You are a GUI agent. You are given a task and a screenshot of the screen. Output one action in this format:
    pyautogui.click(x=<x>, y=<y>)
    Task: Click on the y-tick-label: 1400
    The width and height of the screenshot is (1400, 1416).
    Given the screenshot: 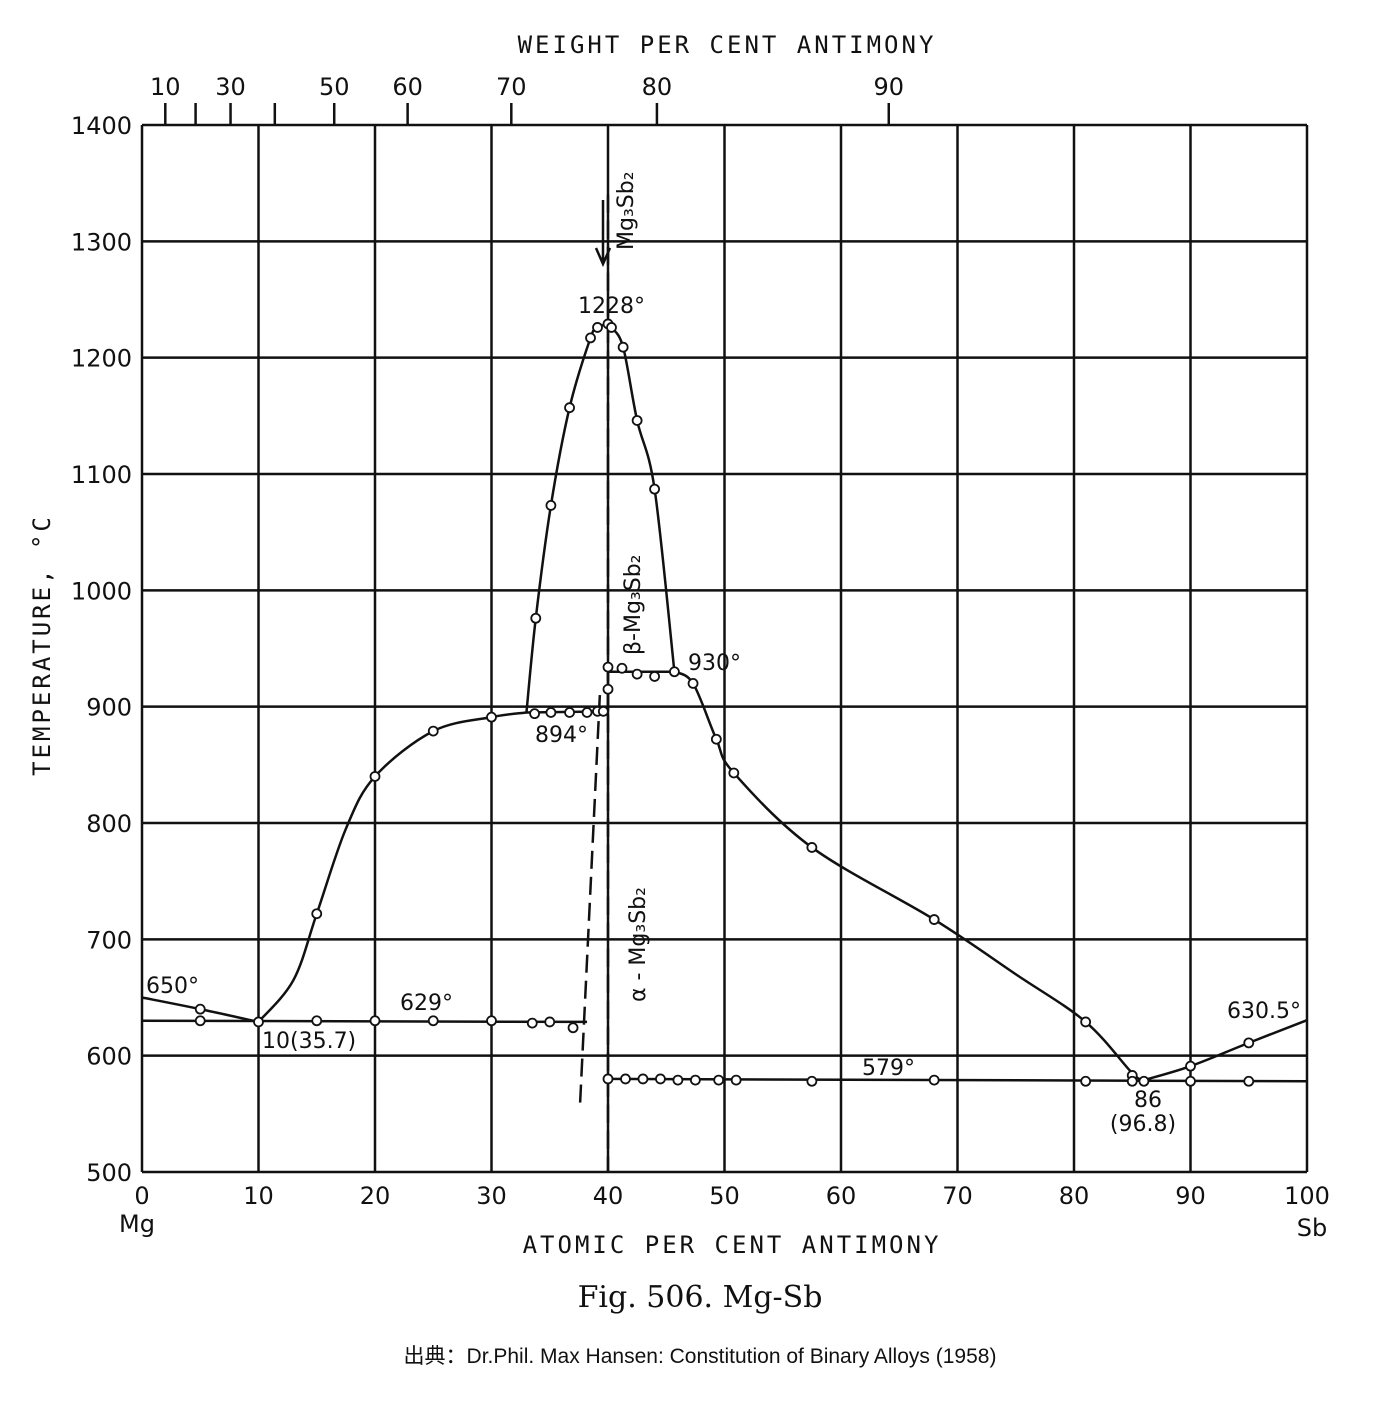 What is the action you would take?
    pyautogui.click(x=101, y=126)
    